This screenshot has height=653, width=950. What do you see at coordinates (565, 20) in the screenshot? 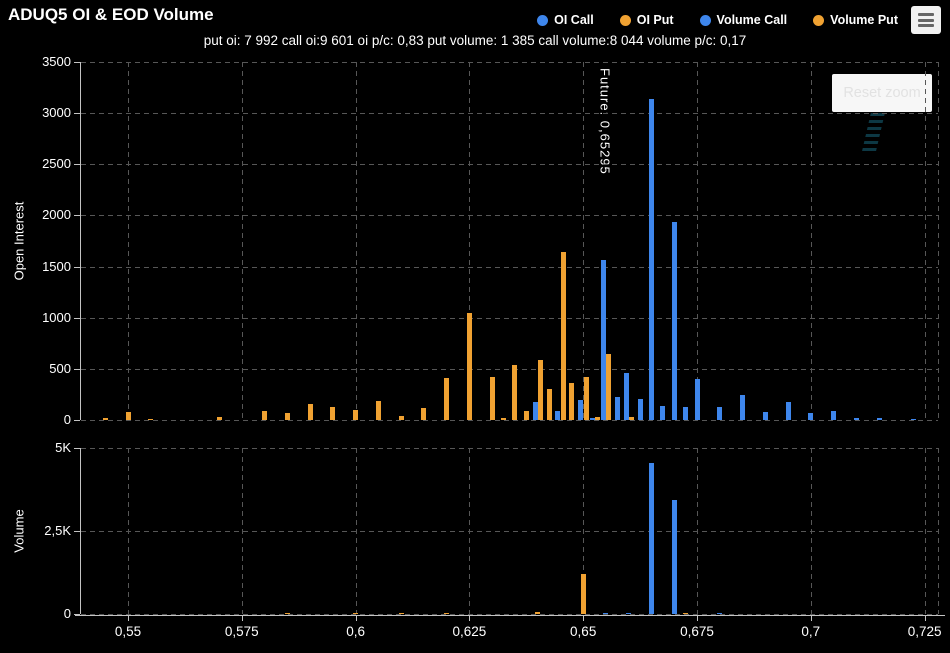
I see `legend-item-oi-call: OI Call` at bounding box center [565, 20].